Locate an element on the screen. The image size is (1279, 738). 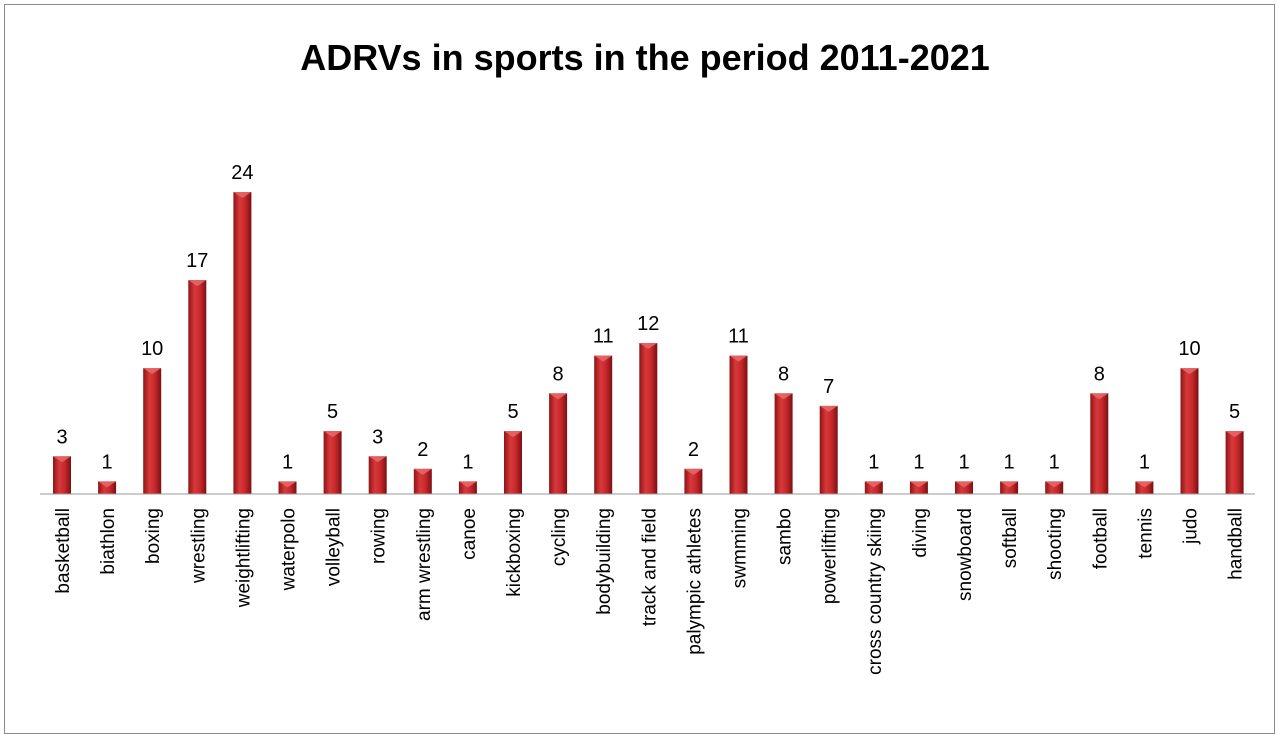
bar-rowing is located at coordinates (377, 475).